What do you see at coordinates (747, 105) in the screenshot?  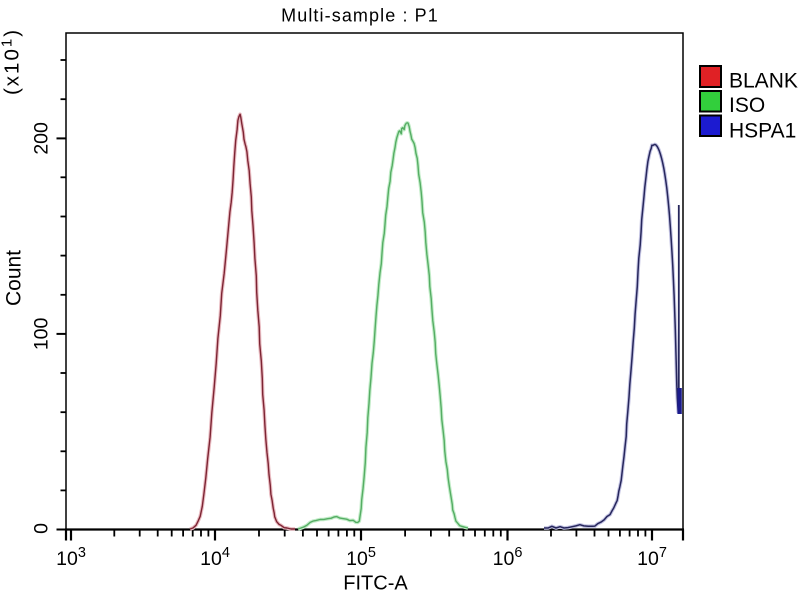 I see `svg-text: ISO` at bounding box center [747, 105].